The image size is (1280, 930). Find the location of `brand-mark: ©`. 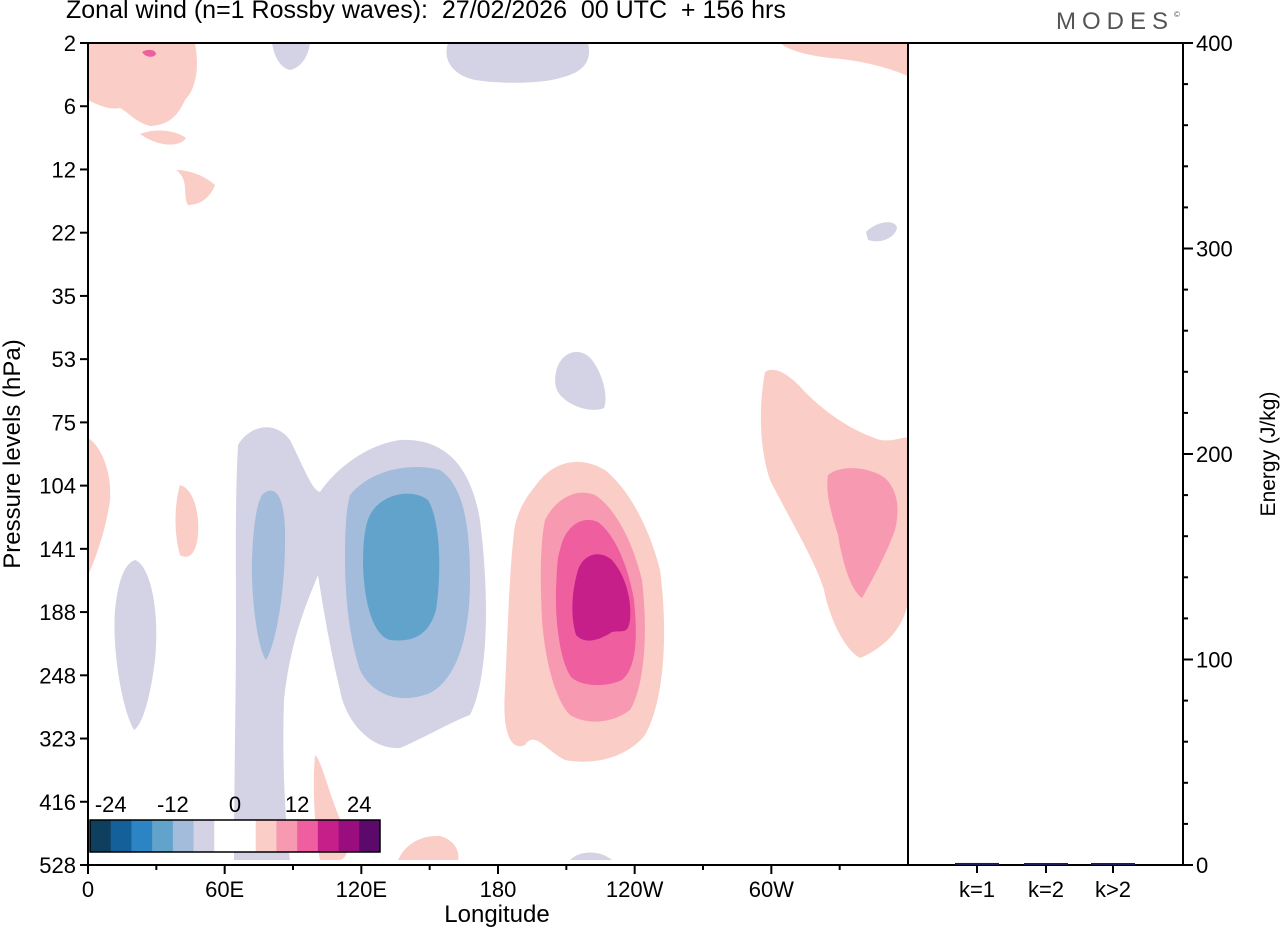

brand-mark: © is located at coordinates (1177, 14).